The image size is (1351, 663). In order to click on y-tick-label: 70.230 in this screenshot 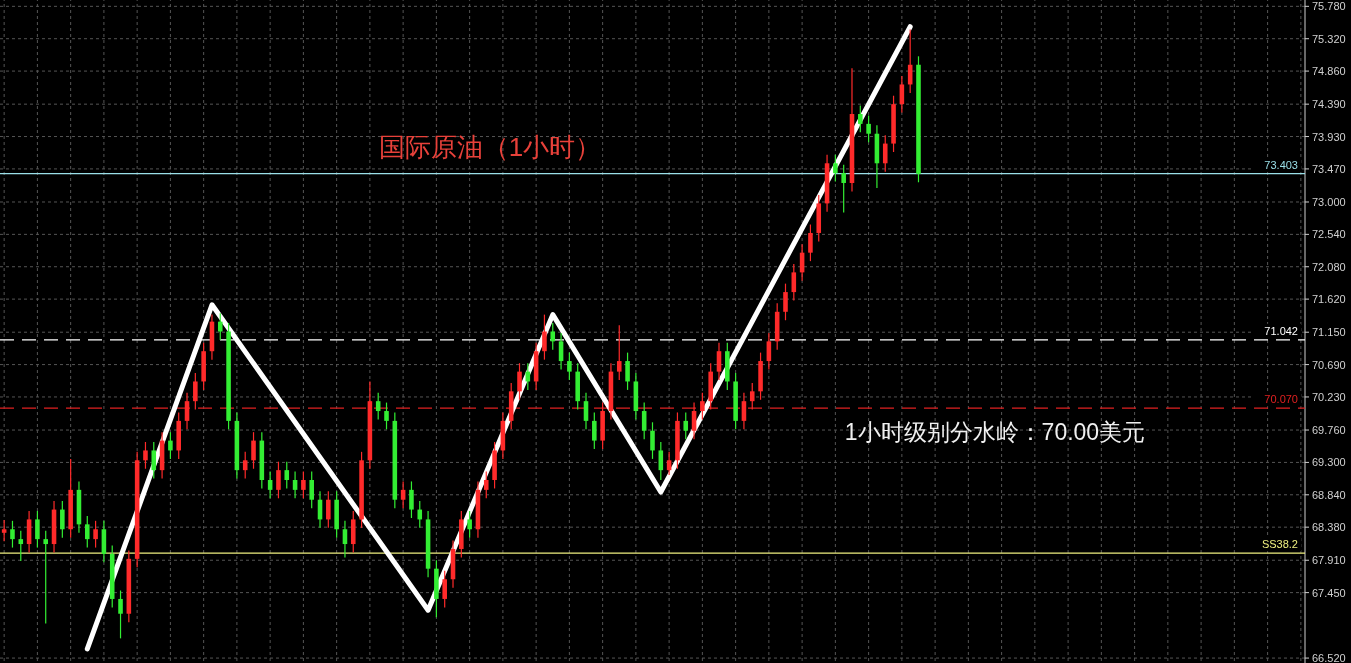, I will do `click(1329, 396)`.